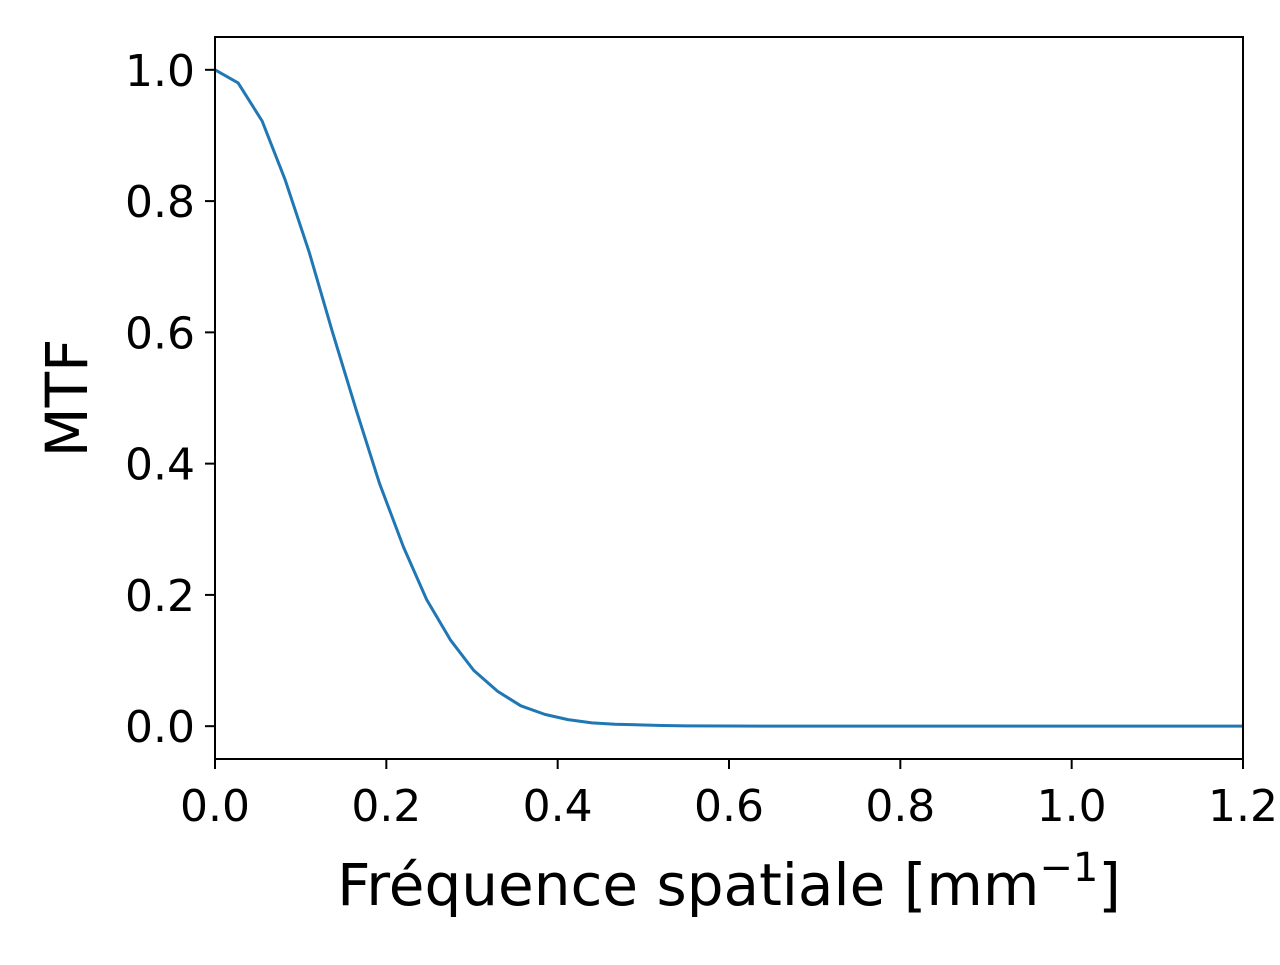 This screenshot has width=1280, height=965. What do you see at coordinates (729, 806) in the screenshot?
I see `x-tick-label: 0.6` at bounding box center [729, 806].